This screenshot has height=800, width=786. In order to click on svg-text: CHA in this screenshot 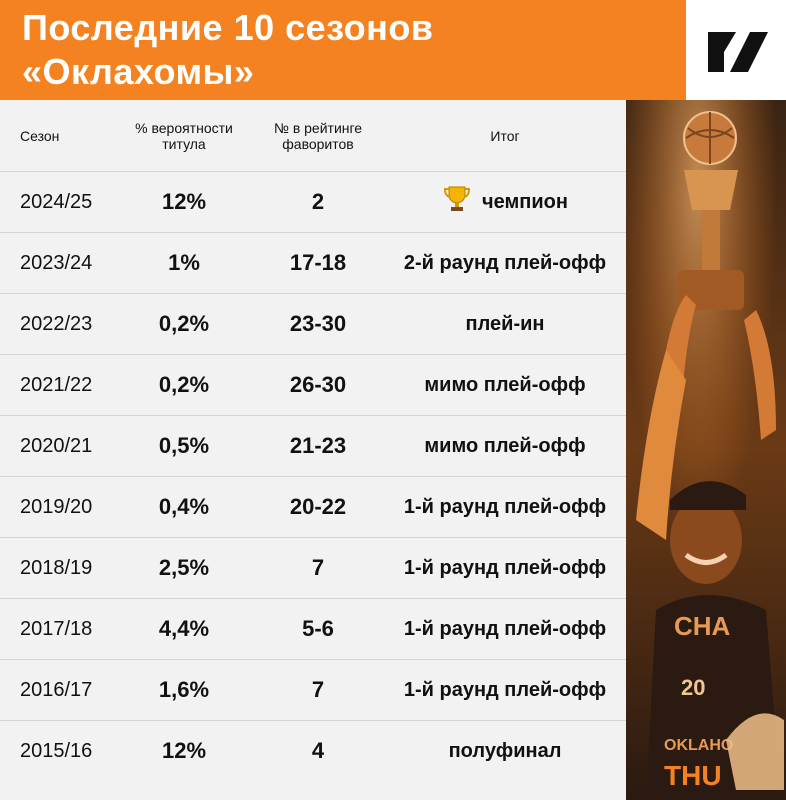, I will do `click(702, 626)`.